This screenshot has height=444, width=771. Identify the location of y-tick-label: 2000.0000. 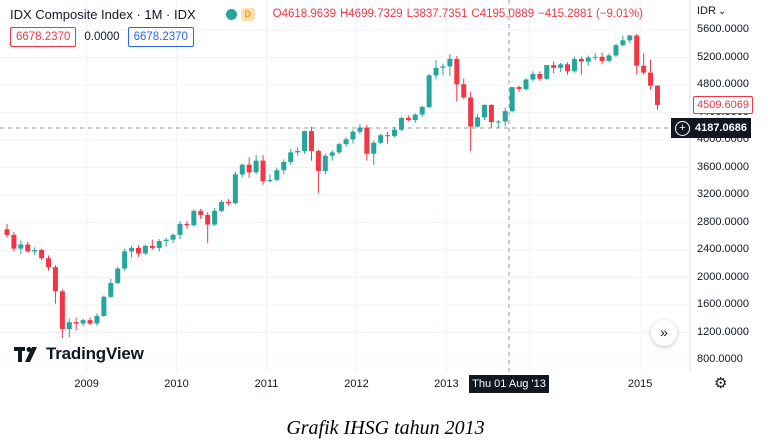
(723, 276).